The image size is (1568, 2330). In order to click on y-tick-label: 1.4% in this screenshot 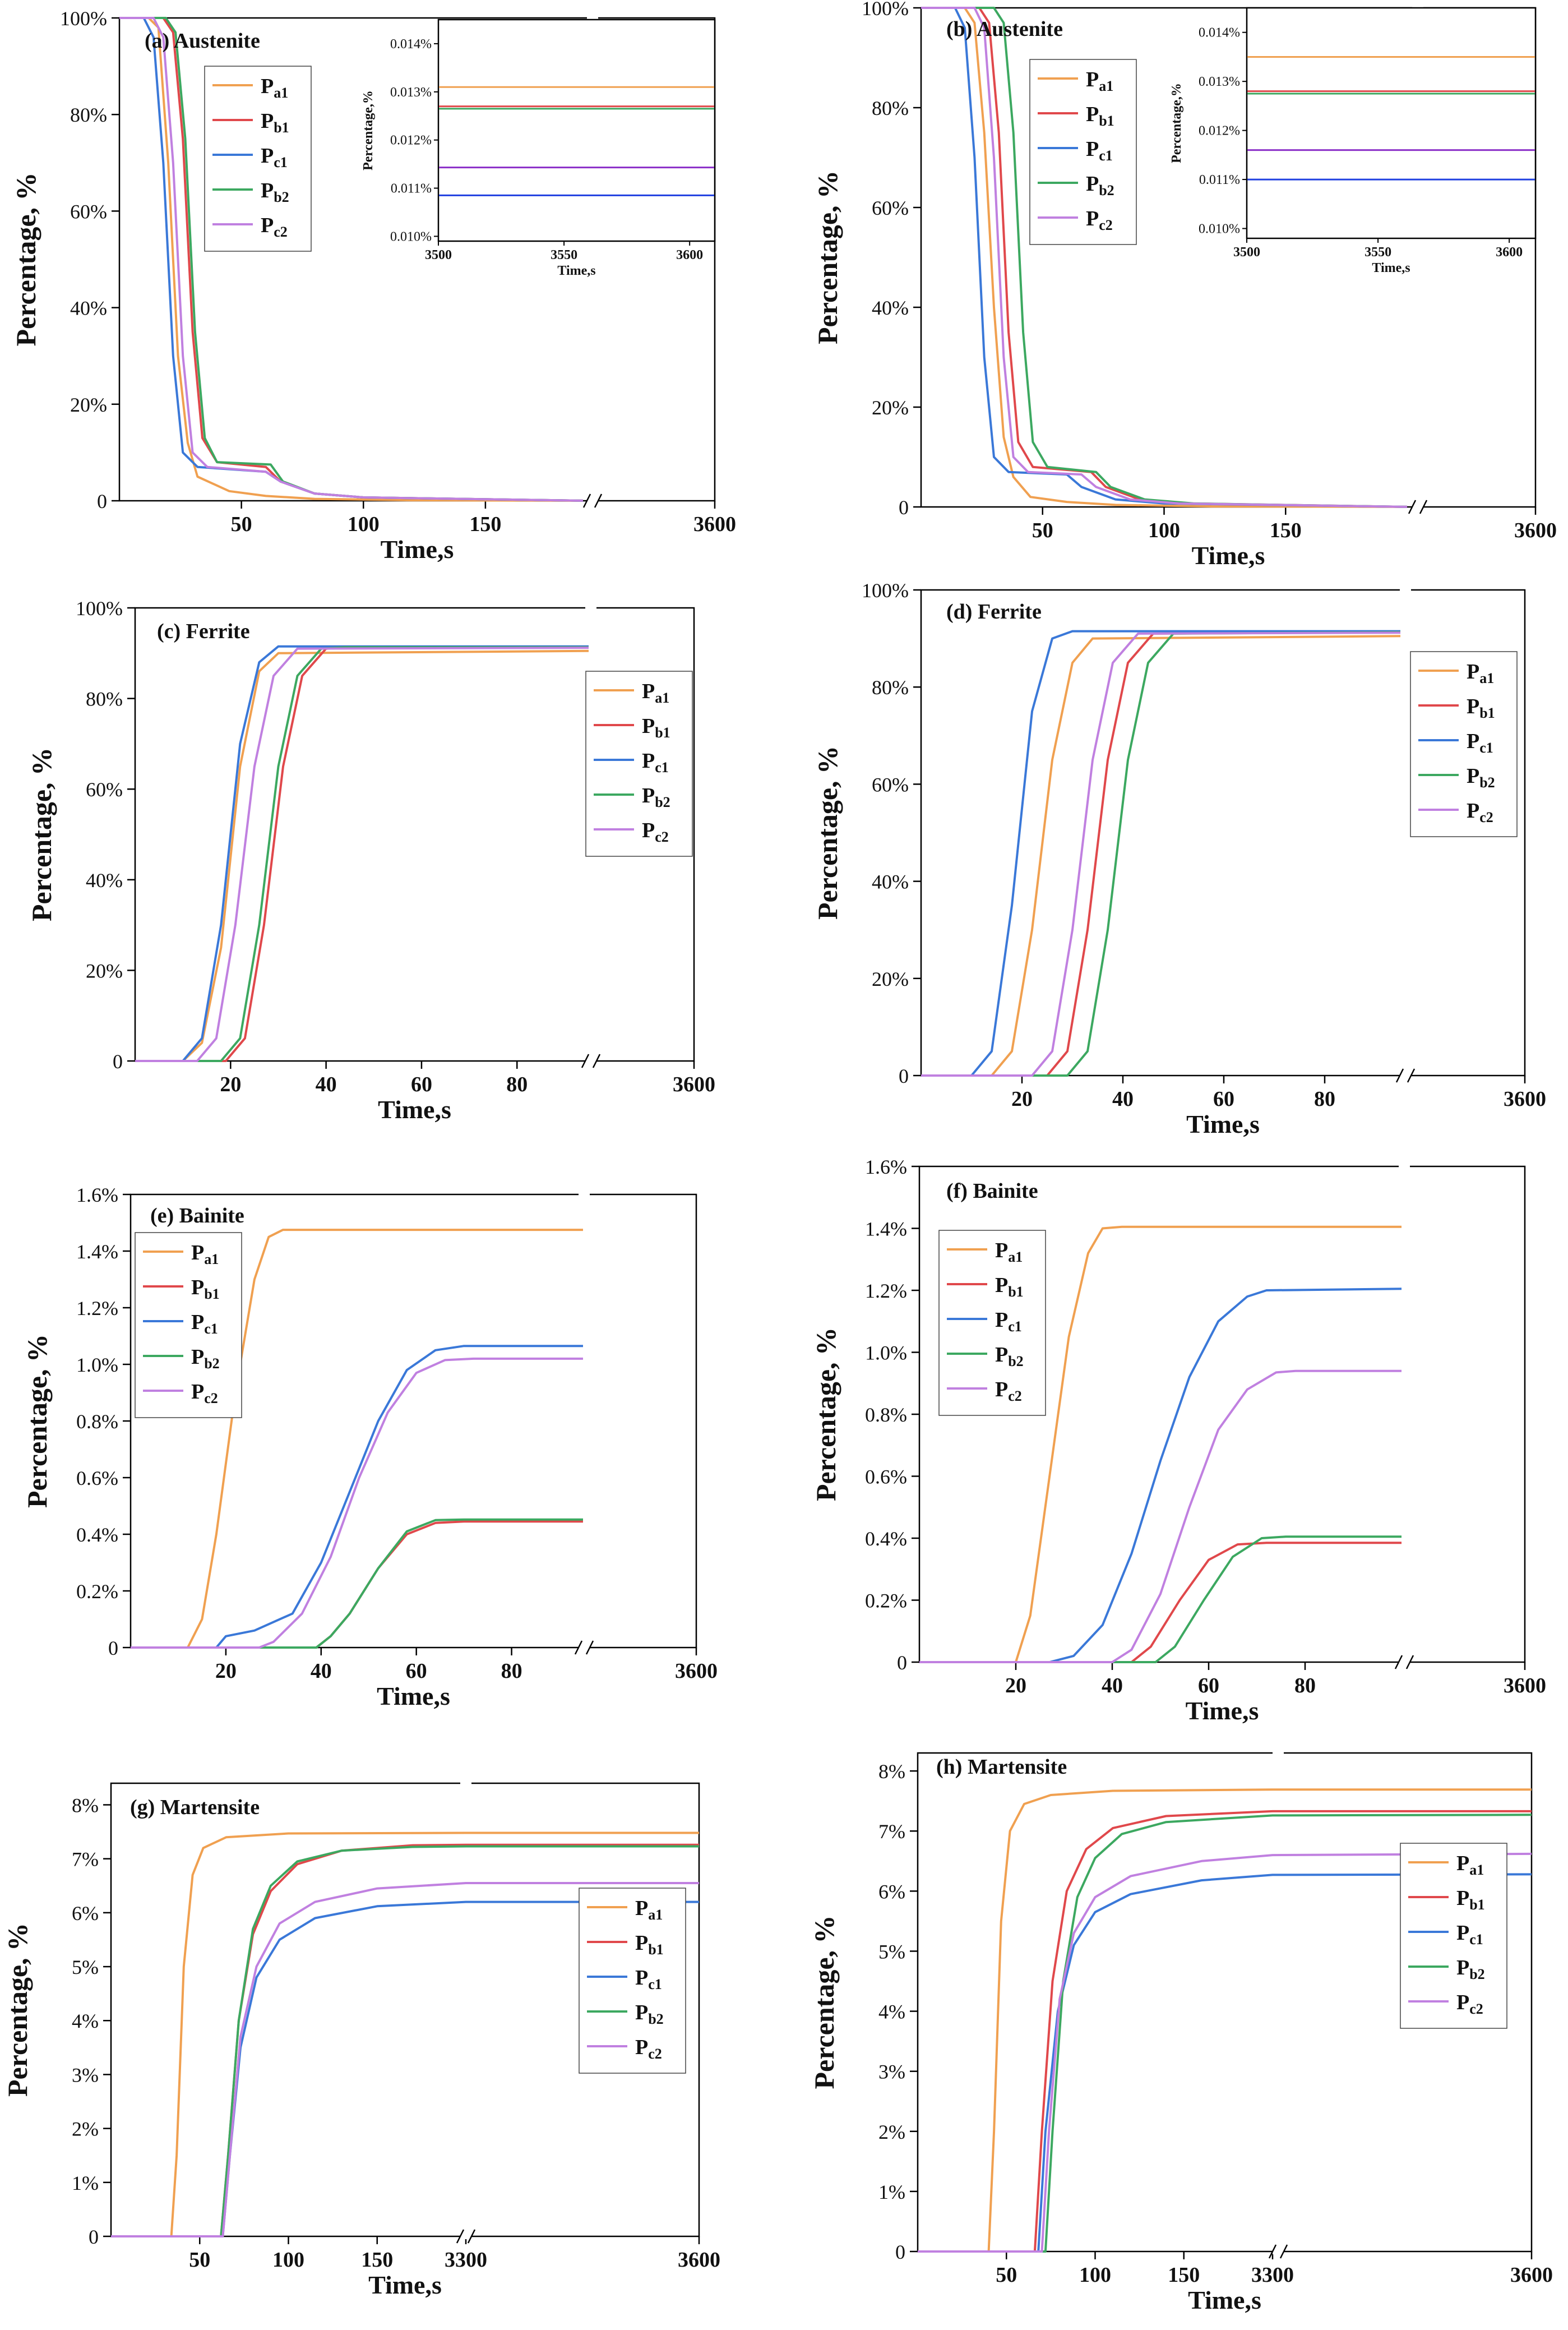, I will do `click(886, 1229)`.